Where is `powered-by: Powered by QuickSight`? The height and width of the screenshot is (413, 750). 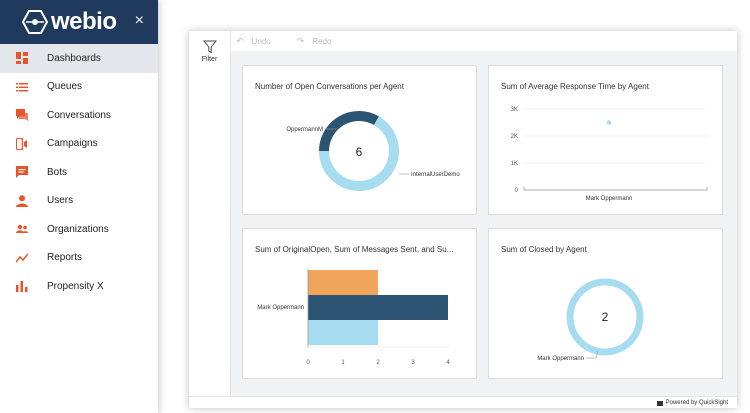 powered-by: Powered by QuickSight is located at coordinates (692, 403).